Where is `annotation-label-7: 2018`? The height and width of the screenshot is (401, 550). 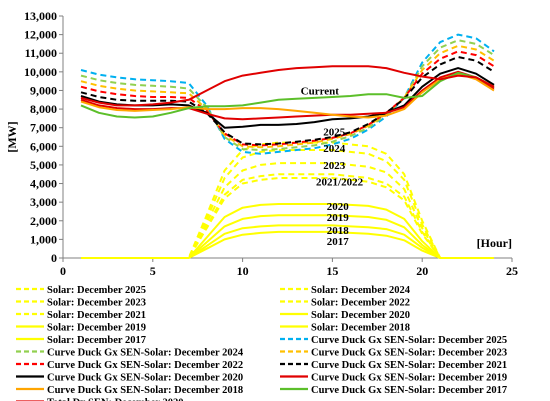 annotation-label-7: 2018 is located at coordinates (338, 231).